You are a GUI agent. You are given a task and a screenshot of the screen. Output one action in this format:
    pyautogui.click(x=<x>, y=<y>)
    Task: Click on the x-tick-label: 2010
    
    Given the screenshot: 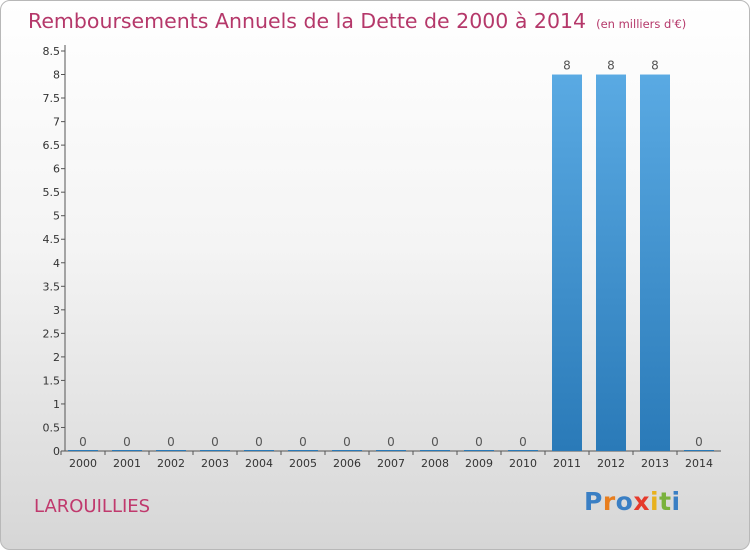 What is the action you would take?
    pyautogui.click(x=523, y=463)
    